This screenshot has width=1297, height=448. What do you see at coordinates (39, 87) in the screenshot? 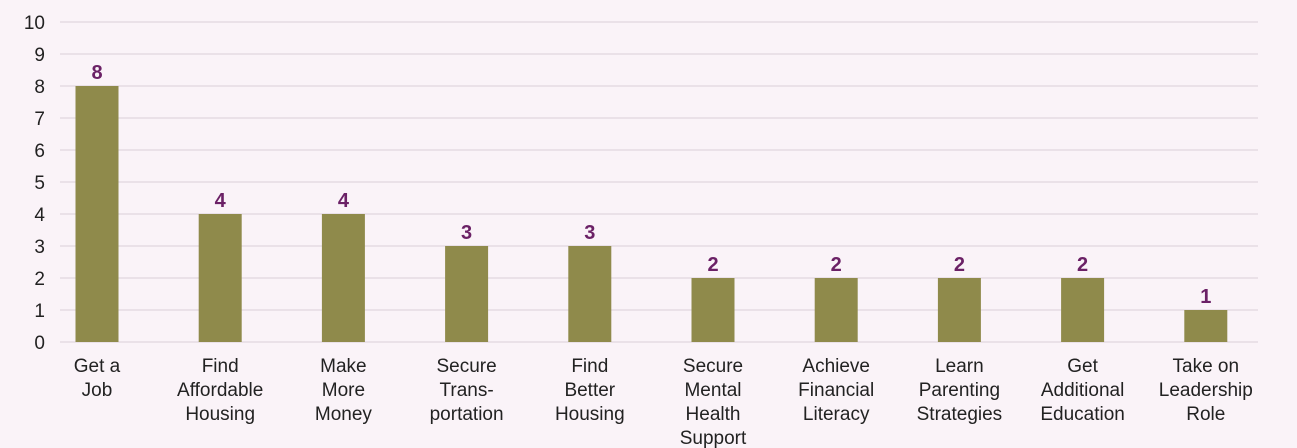
I see `y-tick-label: 8` at bounding box center [39, 87].